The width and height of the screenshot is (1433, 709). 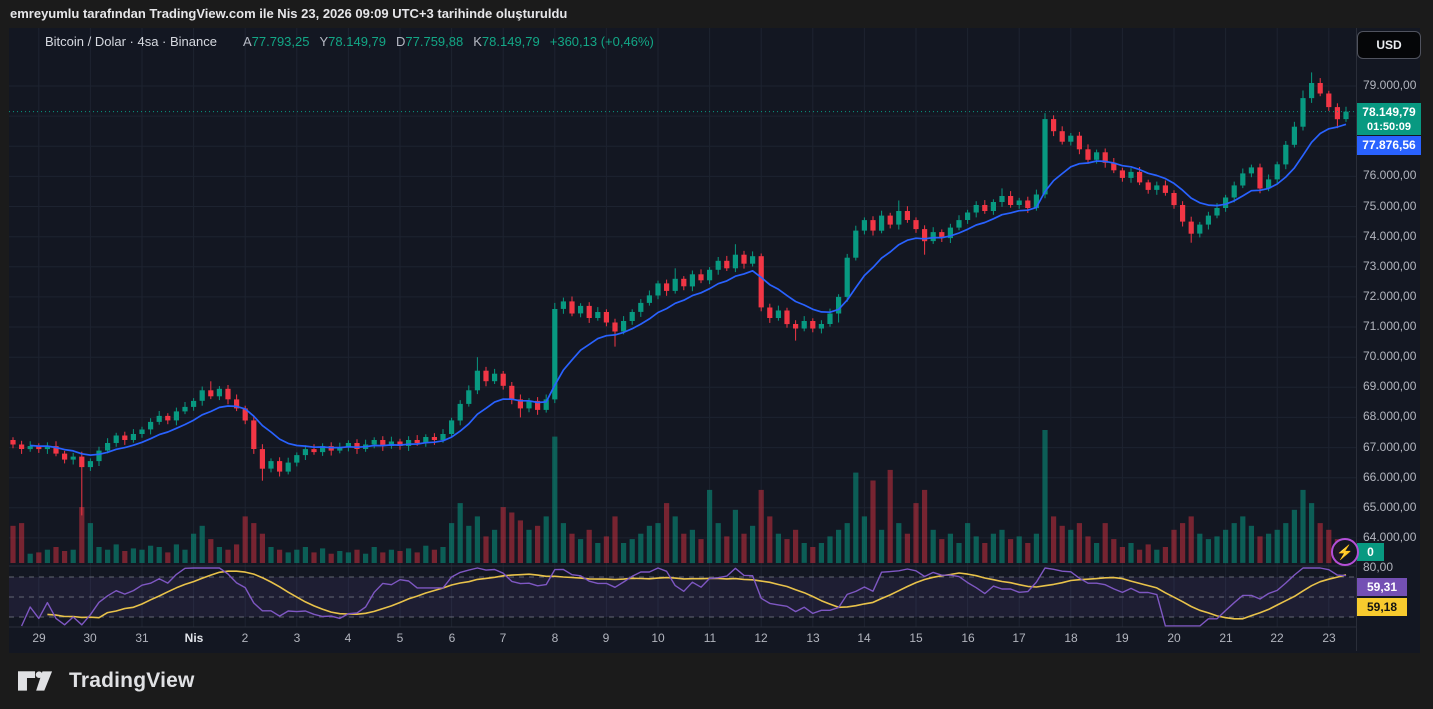 What do you see at coordinates (1390, 477) in the screenshot?
I see `price-tick-label: 66.000,00` at bounding box center [1390, 477].